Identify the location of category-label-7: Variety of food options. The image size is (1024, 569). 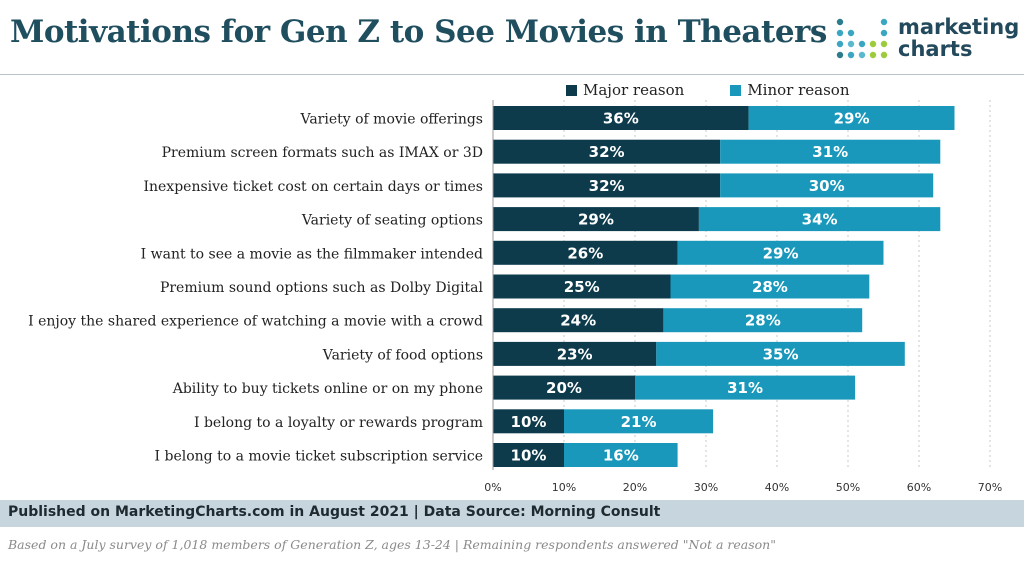
(402, 355).